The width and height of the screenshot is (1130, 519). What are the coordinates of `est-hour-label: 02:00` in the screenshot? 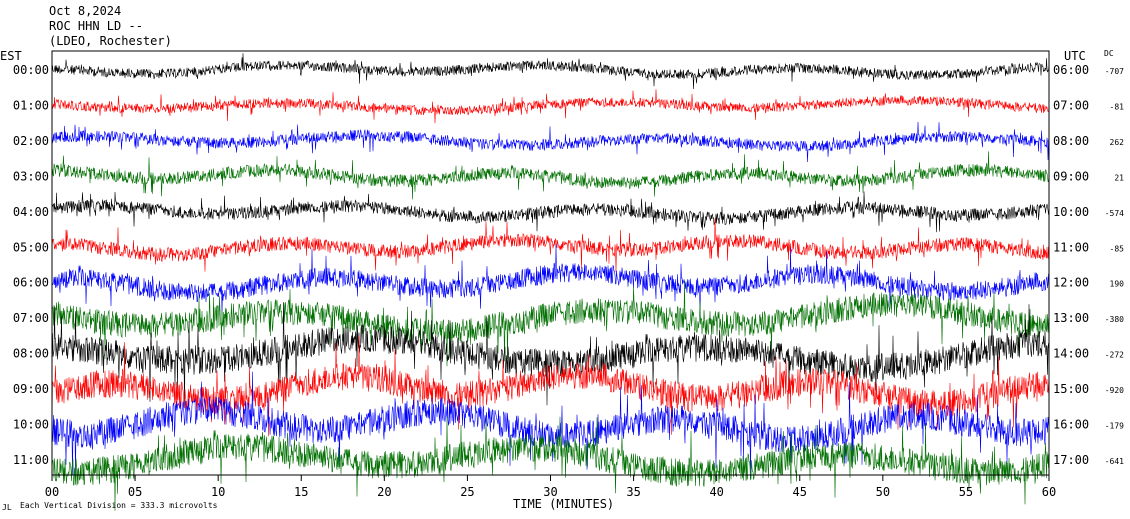 It's located at (31, 141).